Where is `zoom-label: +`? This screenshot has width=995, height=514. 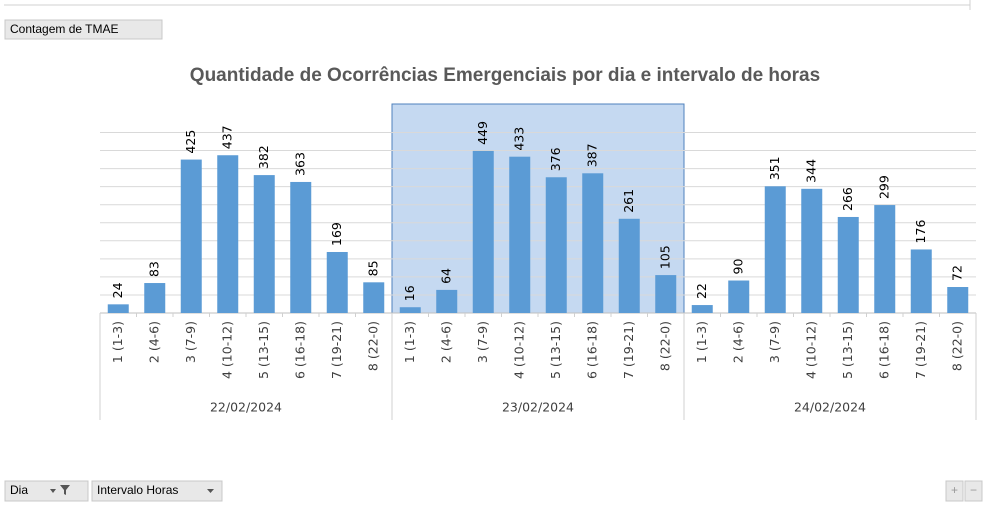
zoom-label: + is located at coordinates (954, 490).